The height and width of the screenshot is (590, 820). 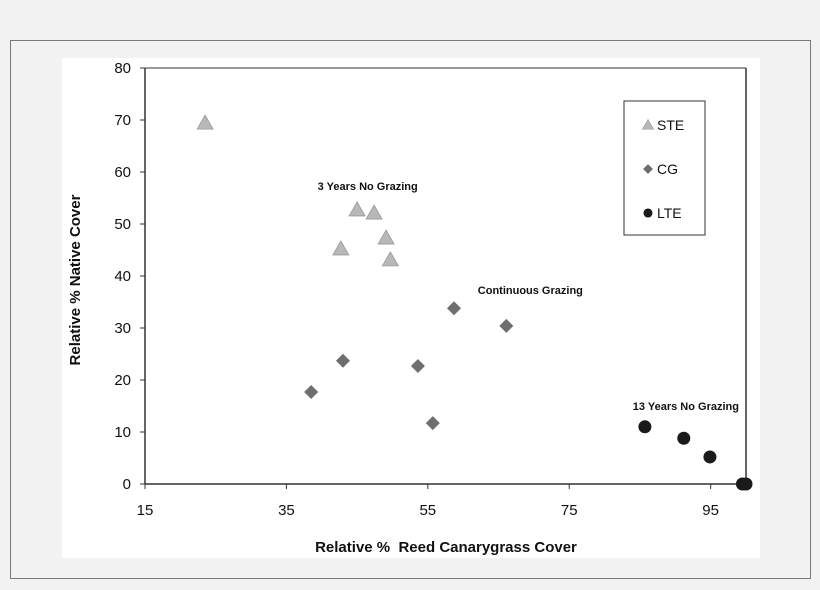 What do you see at coordinates (122, 380) in the screenshot?
I see `y-tick-label: 20` at bounding box center [122, 380].